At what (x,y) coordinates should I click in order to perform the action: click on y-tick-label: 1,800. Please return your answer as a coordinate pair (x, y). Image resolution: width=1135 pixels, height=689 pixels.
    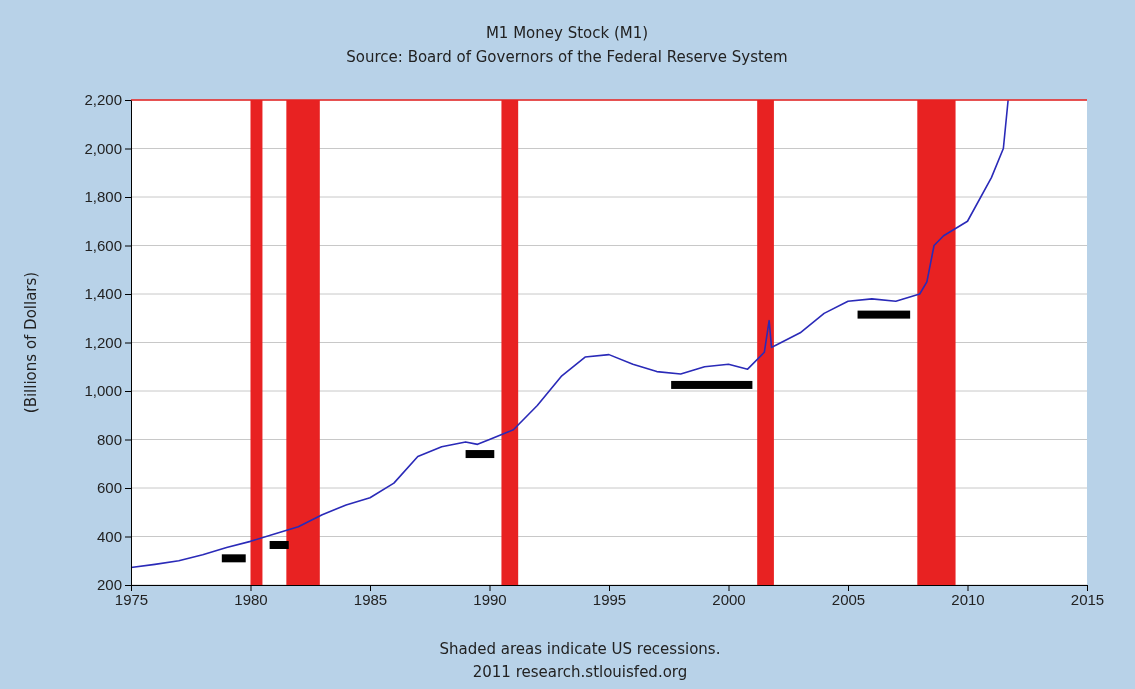
    Looking at the image, I should click on (103, 197).